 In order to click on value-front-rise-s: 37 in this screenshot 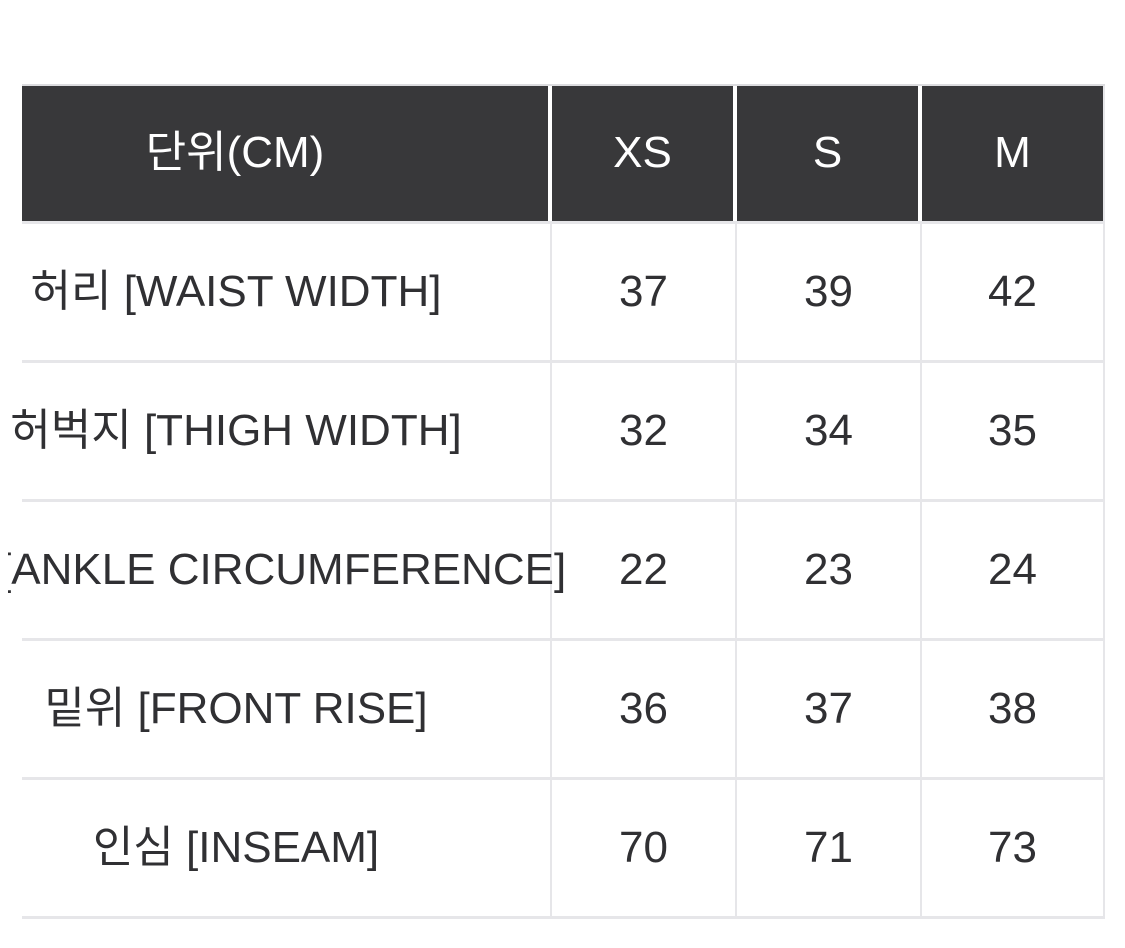, I will do `click(828, 708)`.